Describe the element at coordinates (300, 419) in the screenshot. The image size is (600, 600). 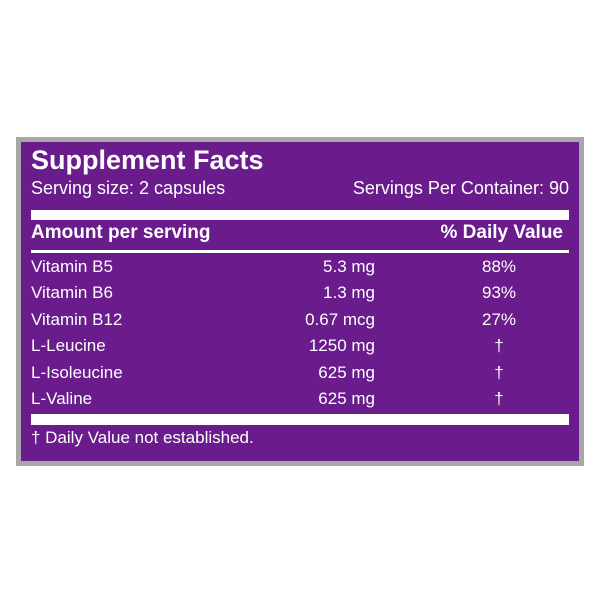
I see `divider-bar-bottom` at that location.